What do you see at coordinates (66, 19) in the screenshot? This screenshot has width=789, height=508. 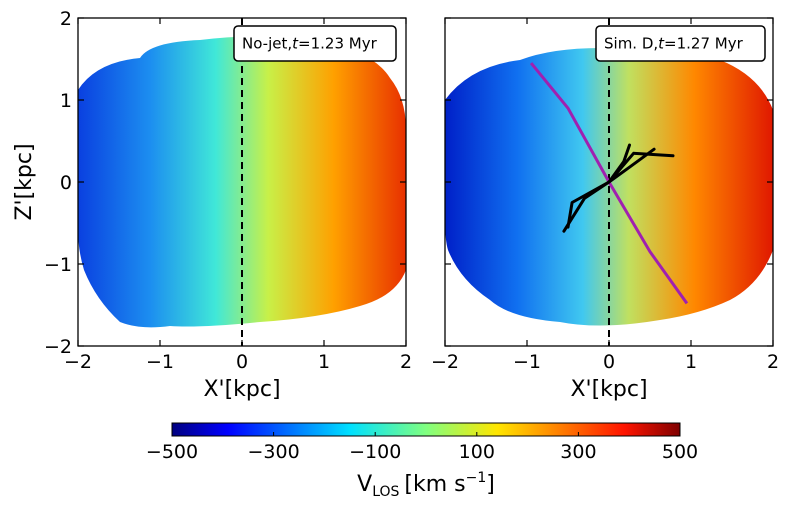 I see `y-tick-label: 2` at bounding box center [66, 19].